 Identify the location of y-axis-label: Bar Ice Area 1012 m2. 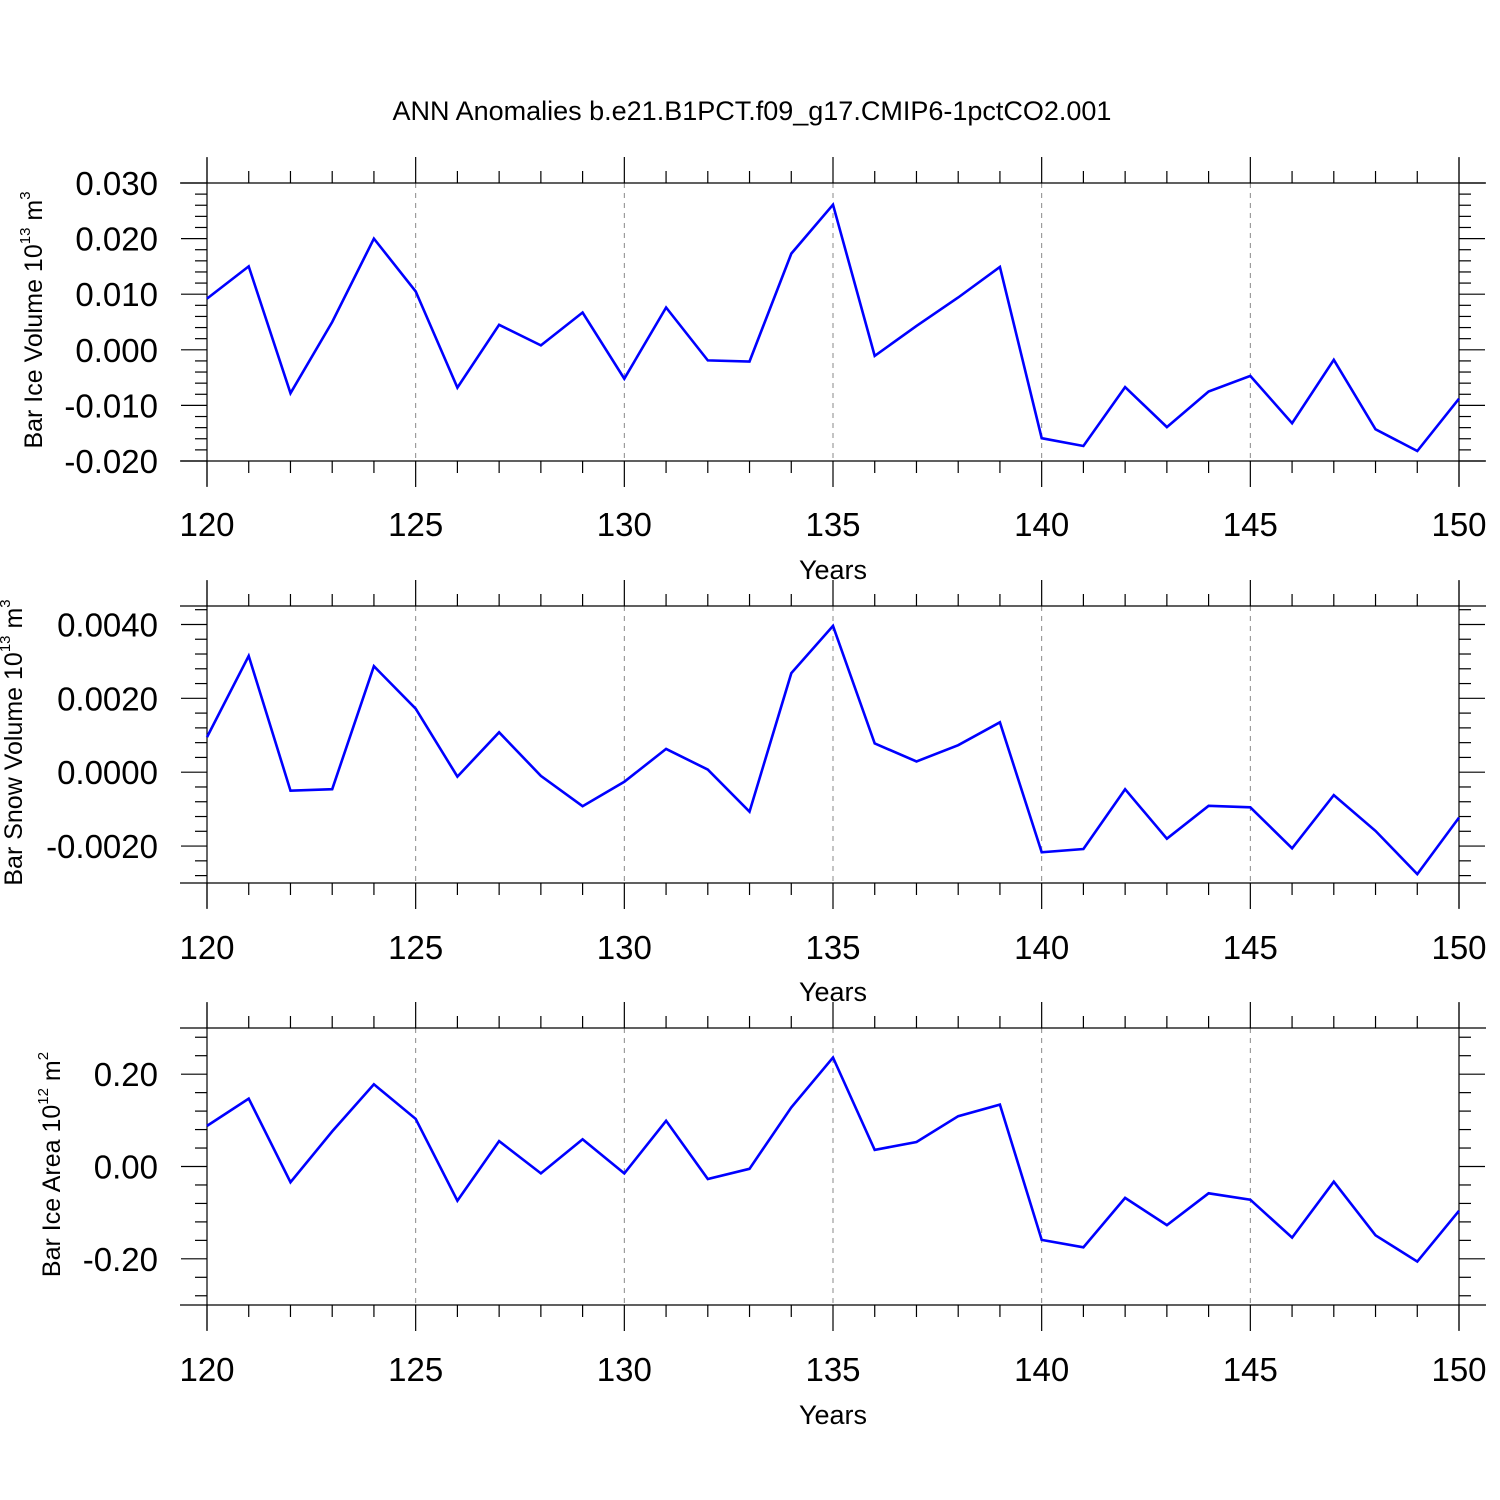
(50, 1164).